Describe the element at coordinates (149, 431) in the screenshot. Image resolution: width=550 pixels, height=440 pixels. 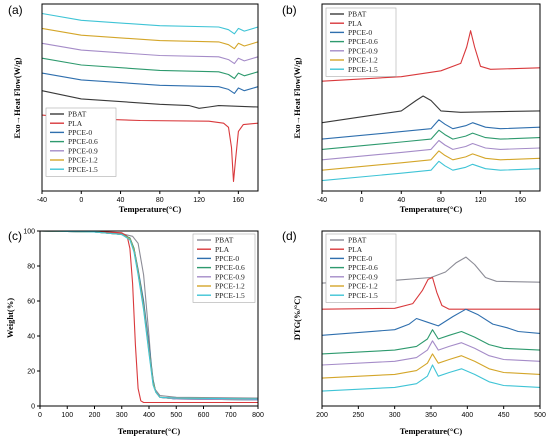
I see `panel-c-x-axis-label: Temperature(°C)` at that location.